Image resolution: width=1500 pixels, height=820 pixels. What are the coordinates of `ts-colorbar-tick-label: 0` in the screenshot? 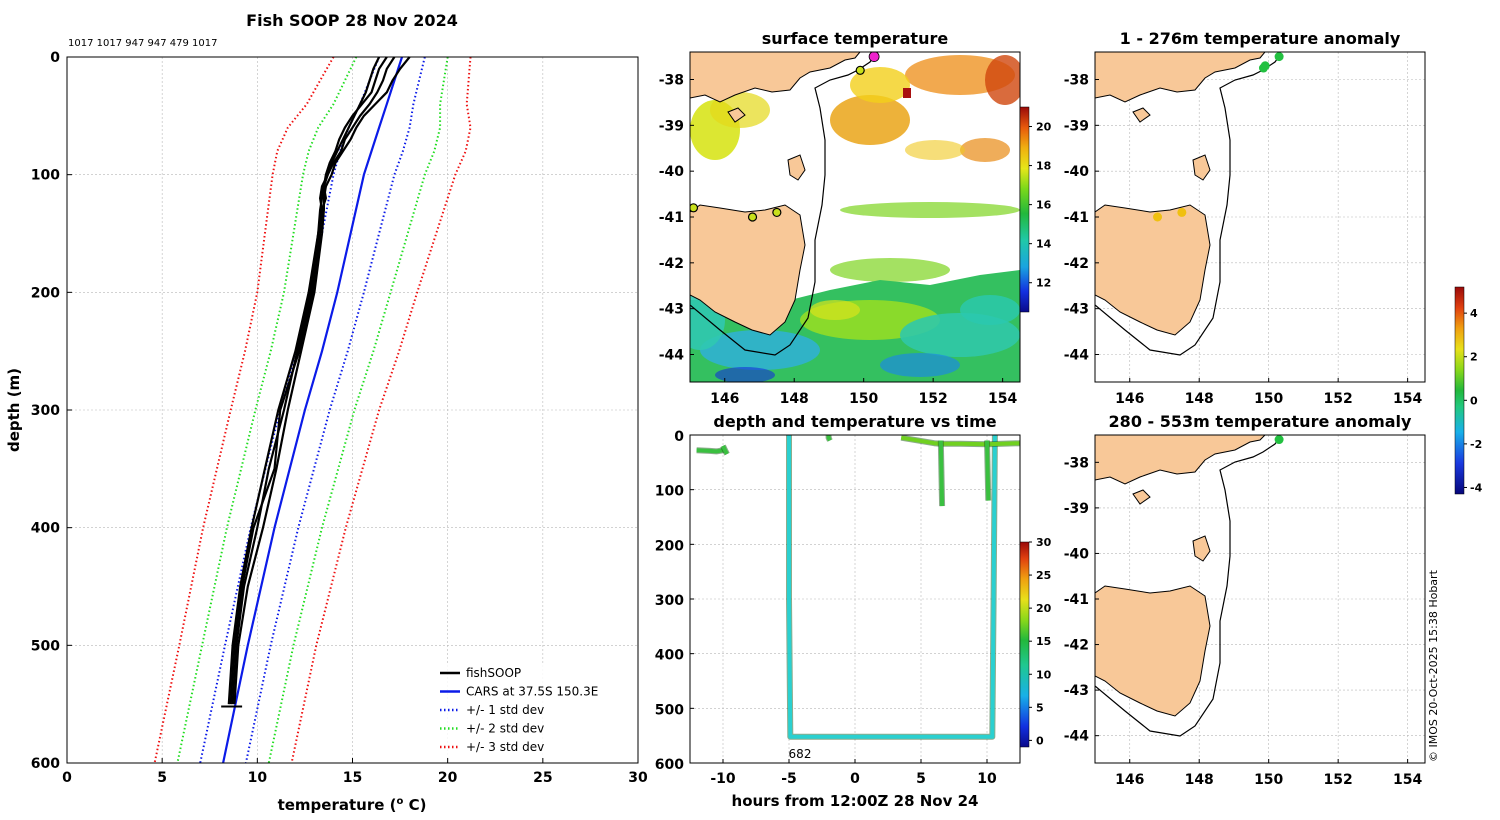 It's located at (1040, 740).